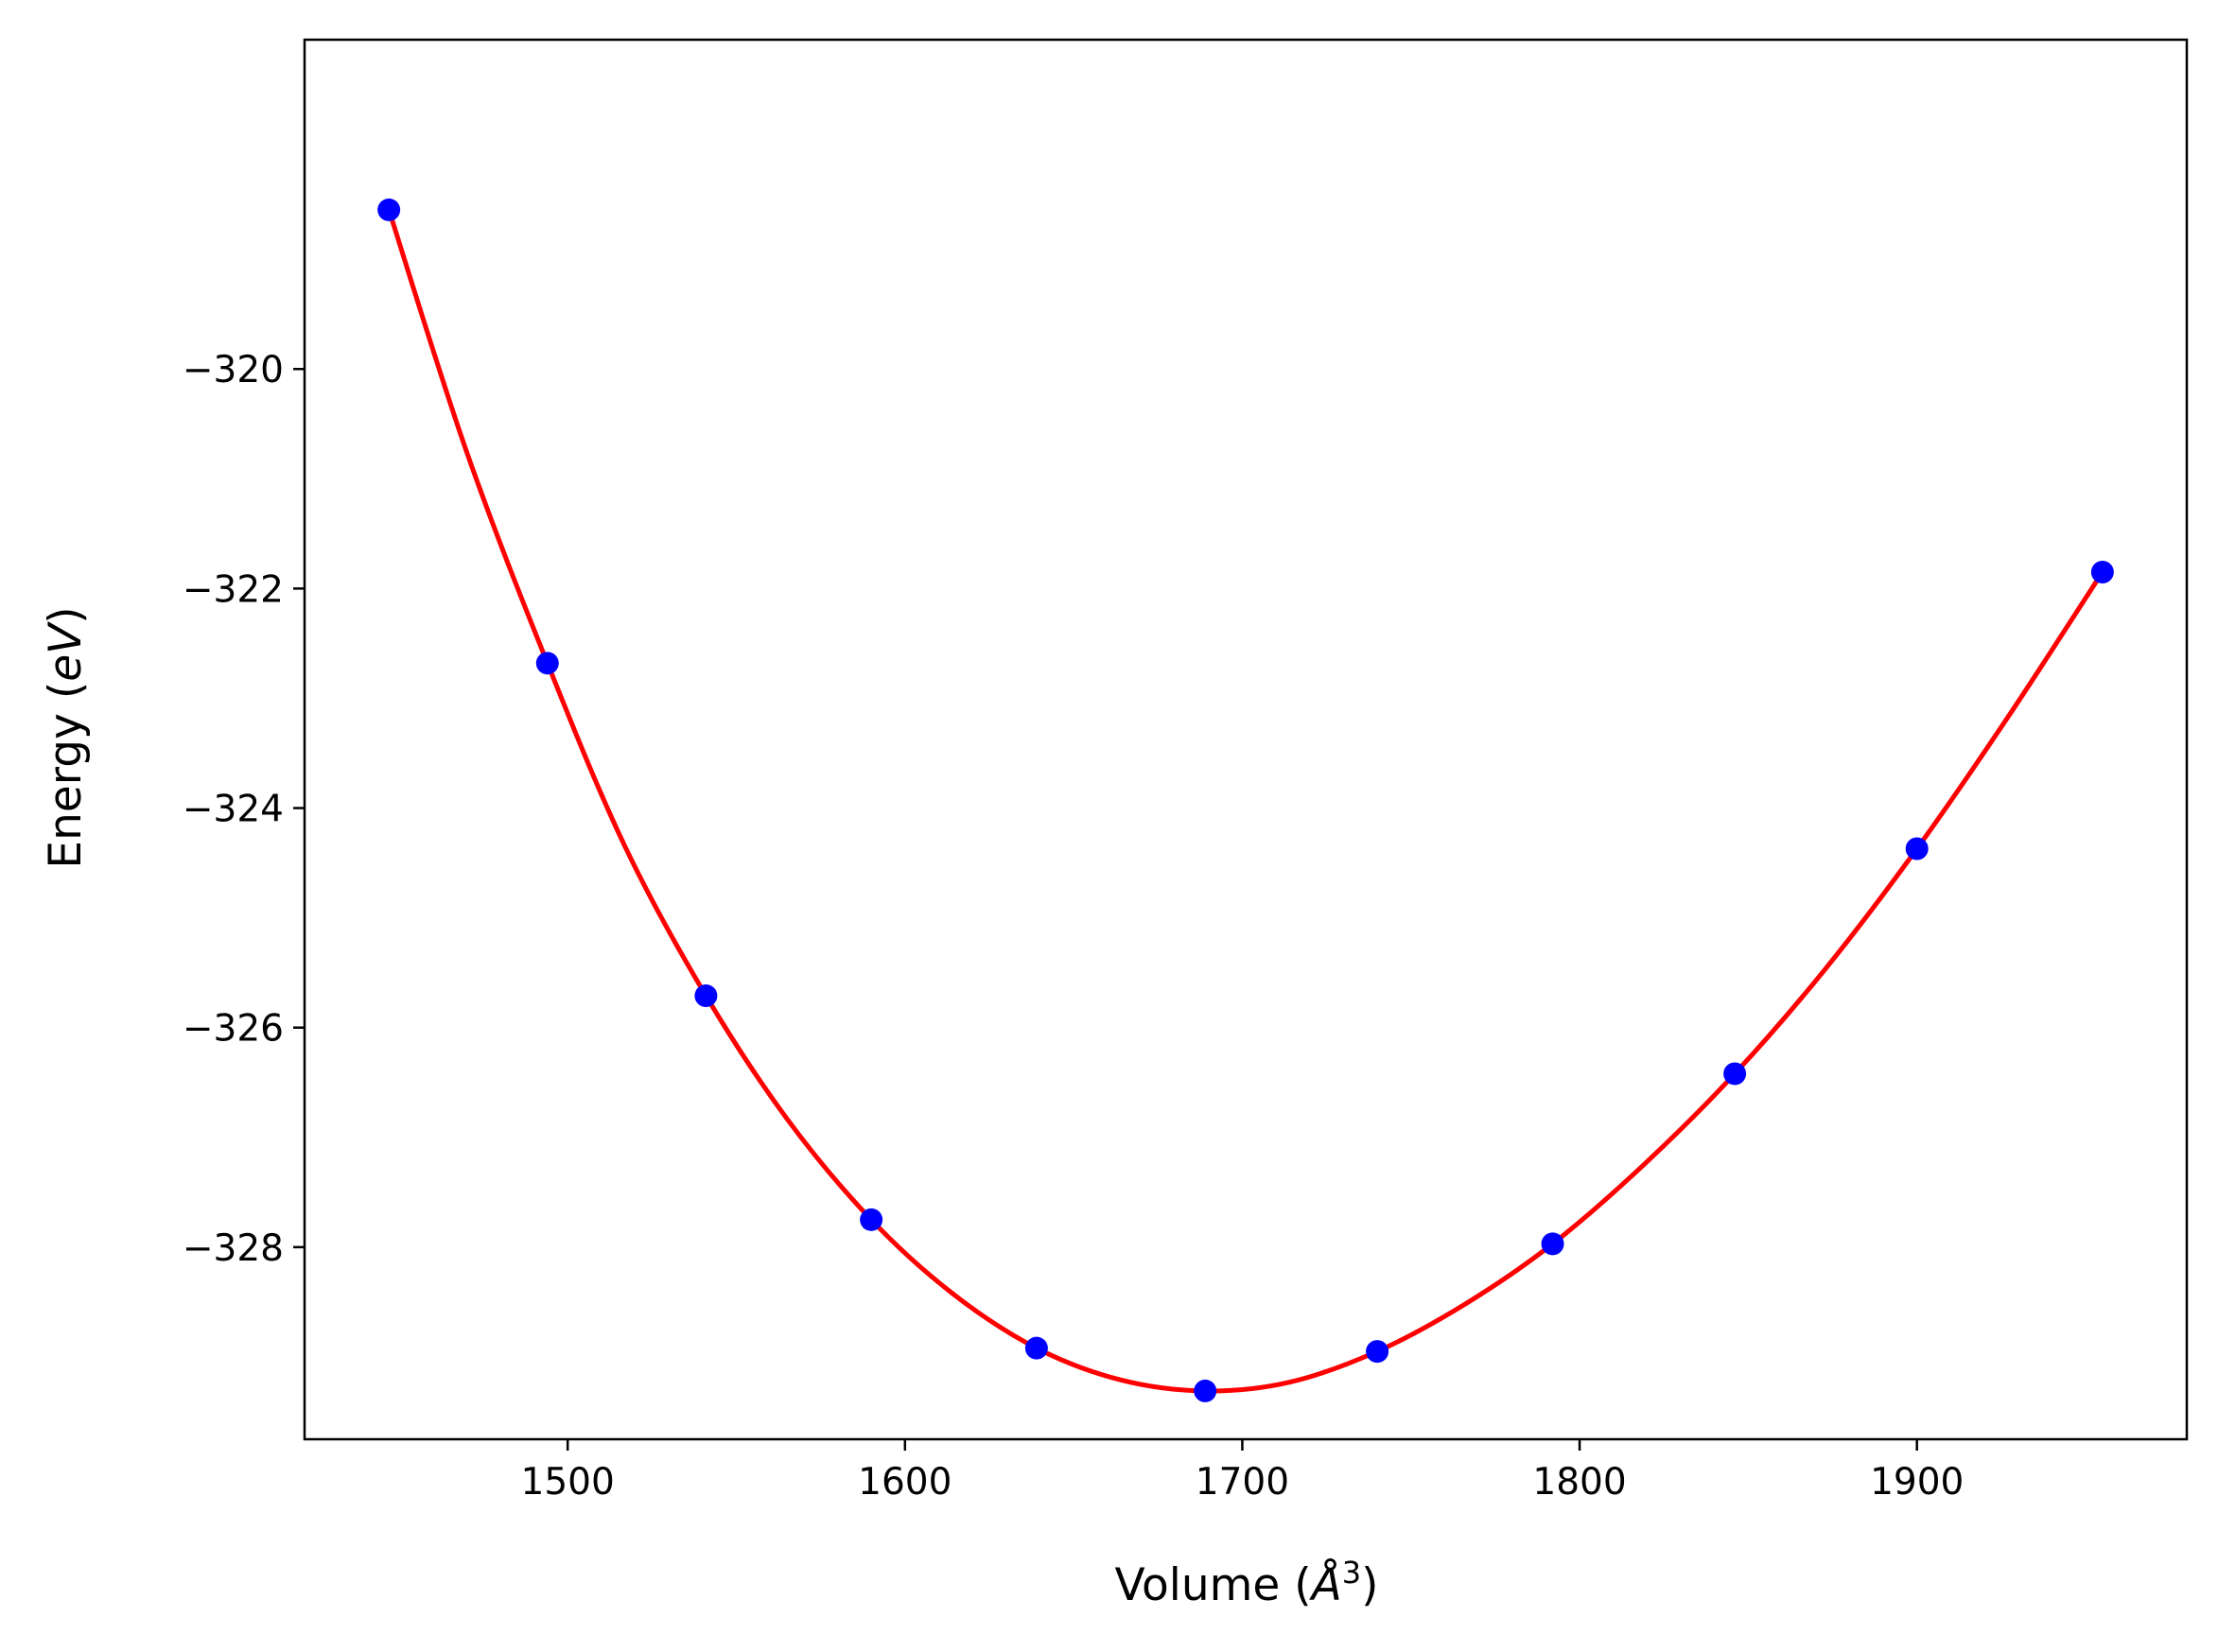  I want to click on y-tick-label: −320, so click(233, 370).